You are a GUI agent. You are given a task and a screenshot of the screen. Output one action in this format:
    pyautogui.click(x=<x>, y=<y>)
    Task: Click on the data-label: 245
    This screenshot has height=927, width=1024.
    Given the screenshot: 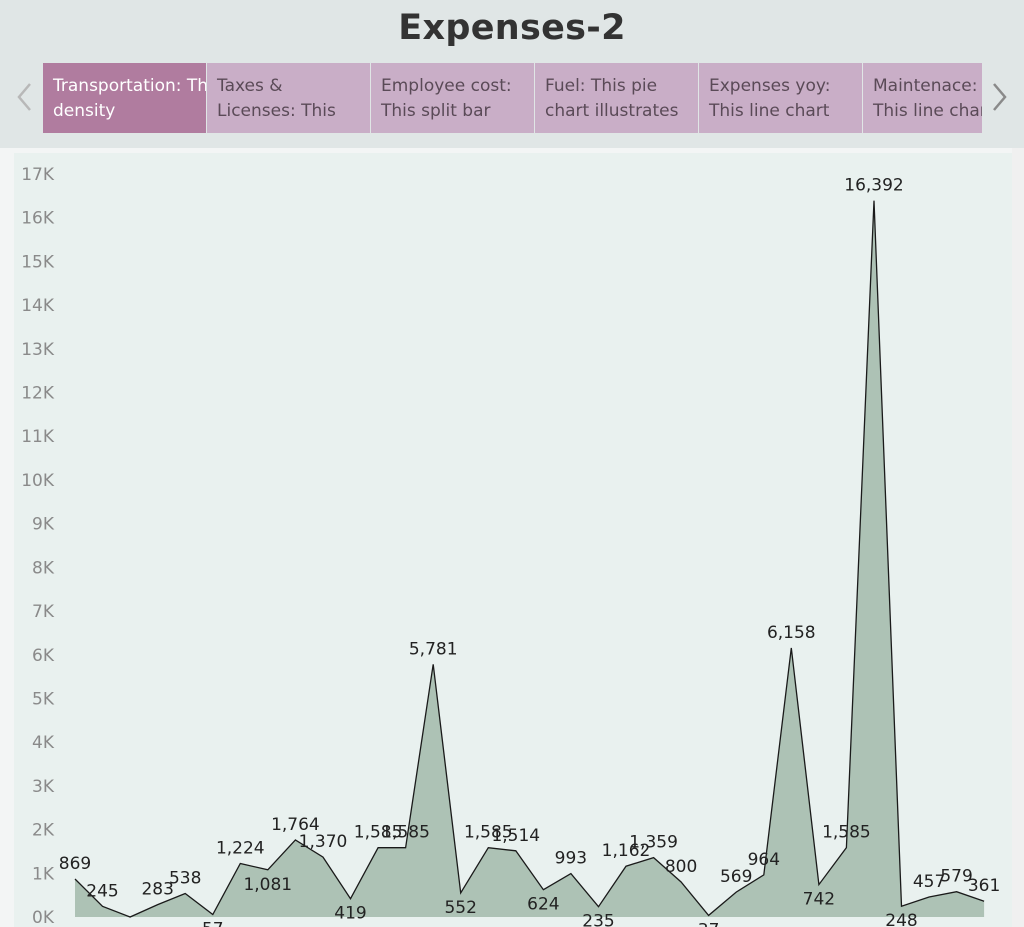 What is the action you would take?
    pyautogui.click(x=102, y=891)
    